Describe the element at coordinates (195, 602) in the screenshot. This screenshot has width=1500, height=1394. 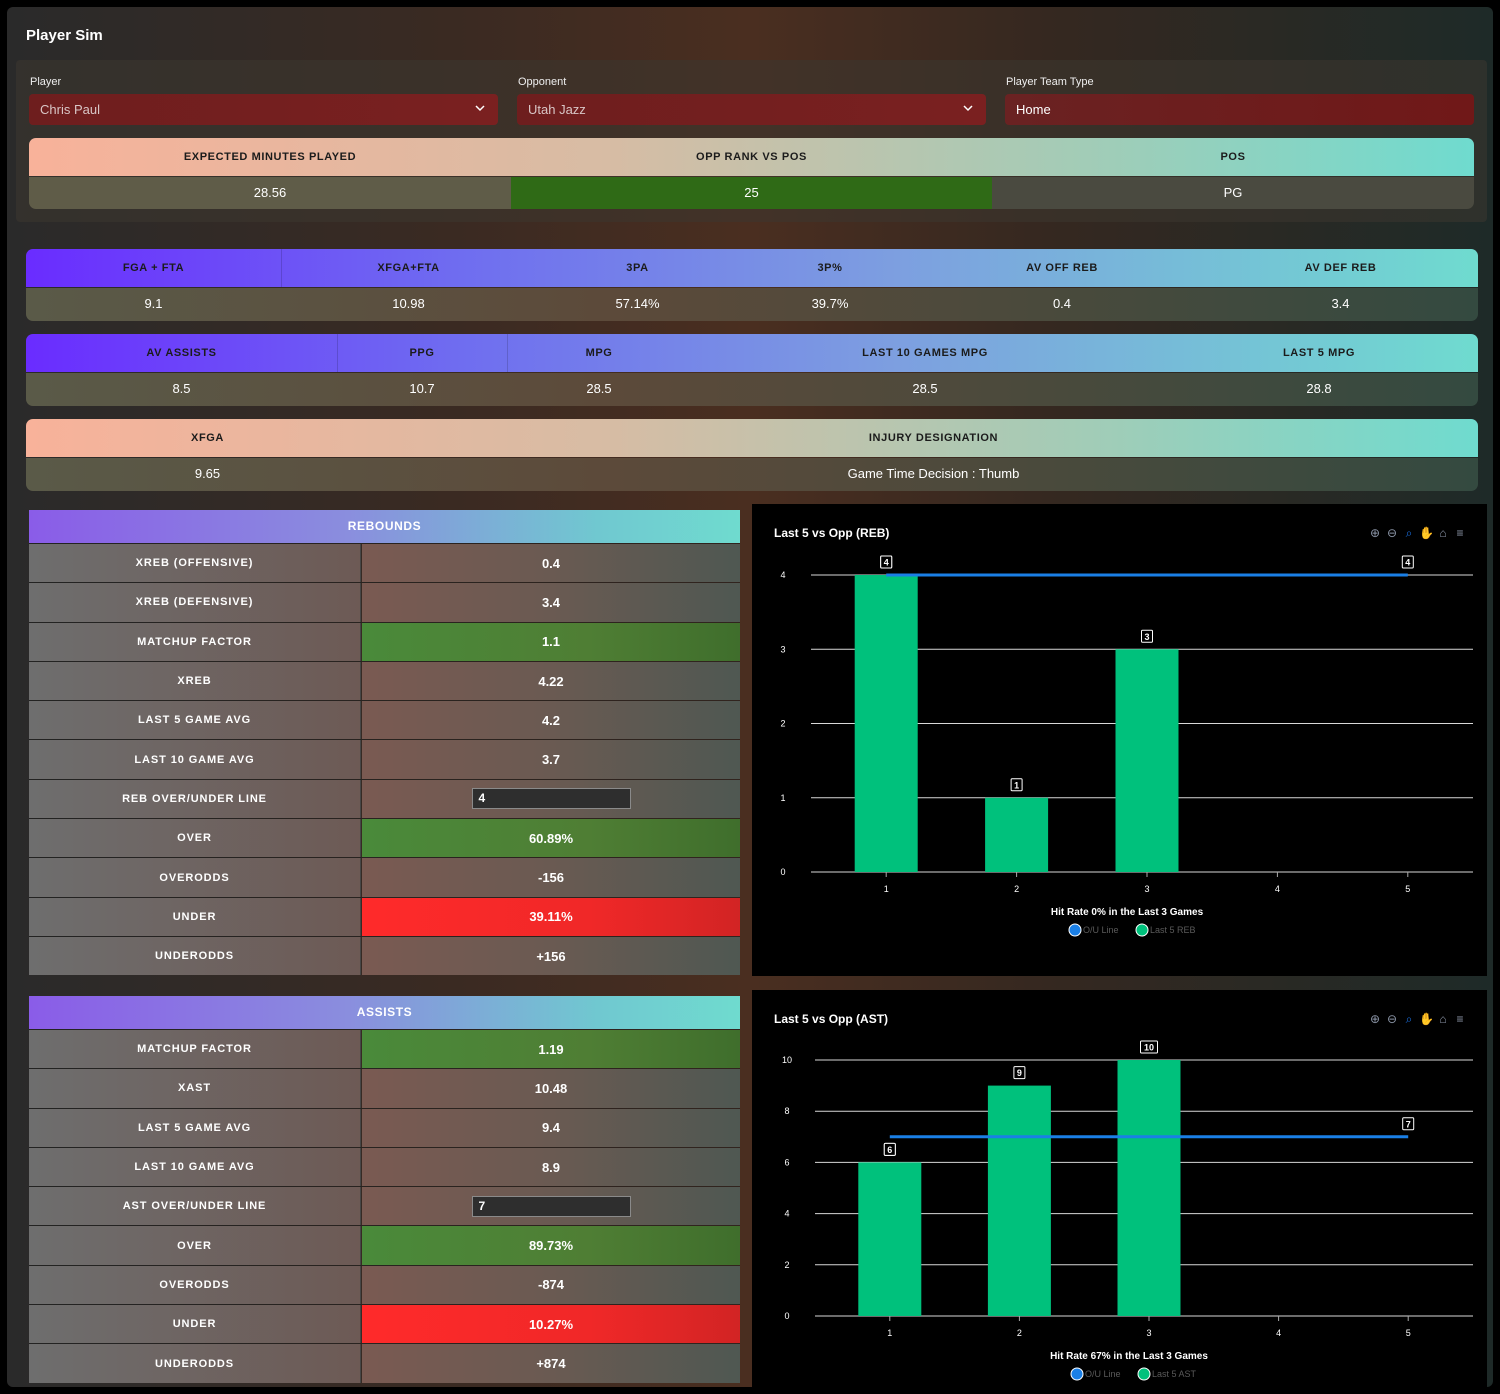
I see `row-label: XREB (DEFENSIVE)` at that location.